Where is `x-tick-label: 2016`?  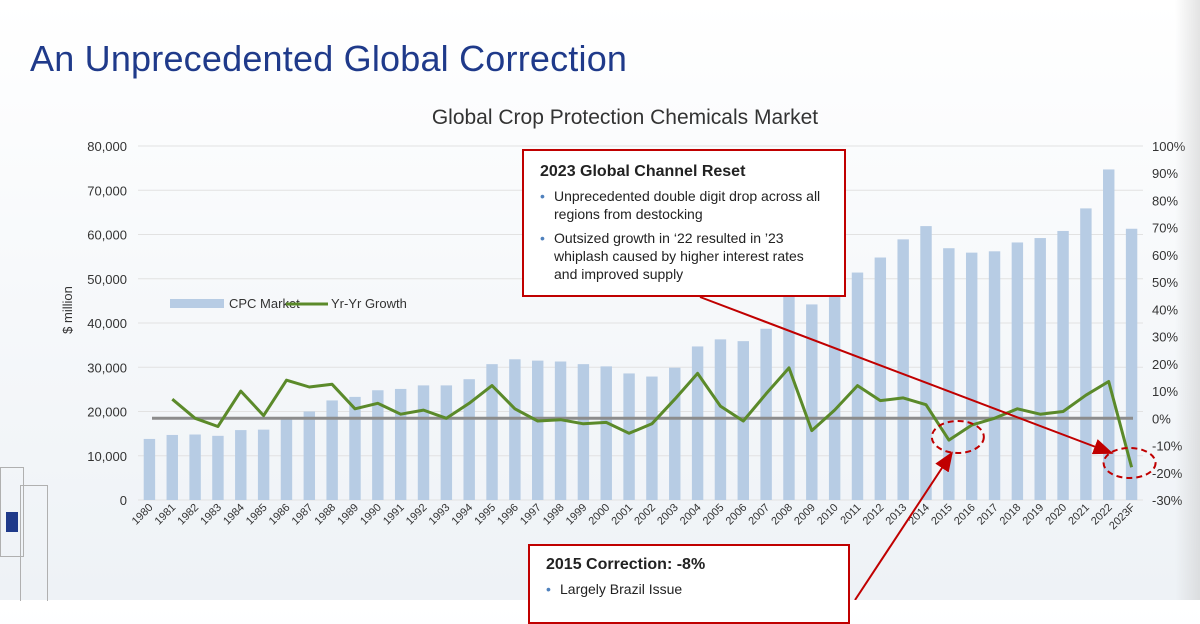
x-tick-label: 2016 is located at coordinates (965, 515).